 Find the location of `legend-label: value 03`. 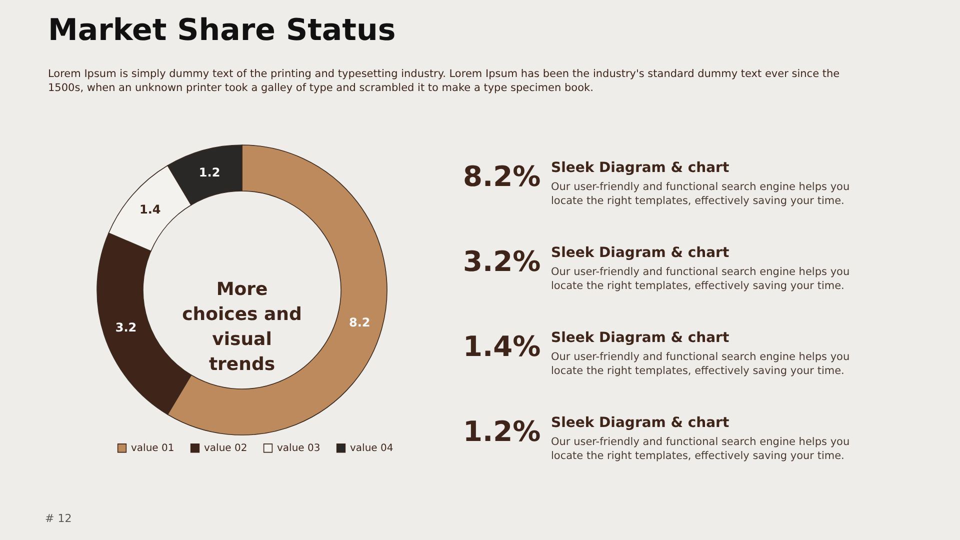

legend-label: value 03 is located at coordinates (298, 448).